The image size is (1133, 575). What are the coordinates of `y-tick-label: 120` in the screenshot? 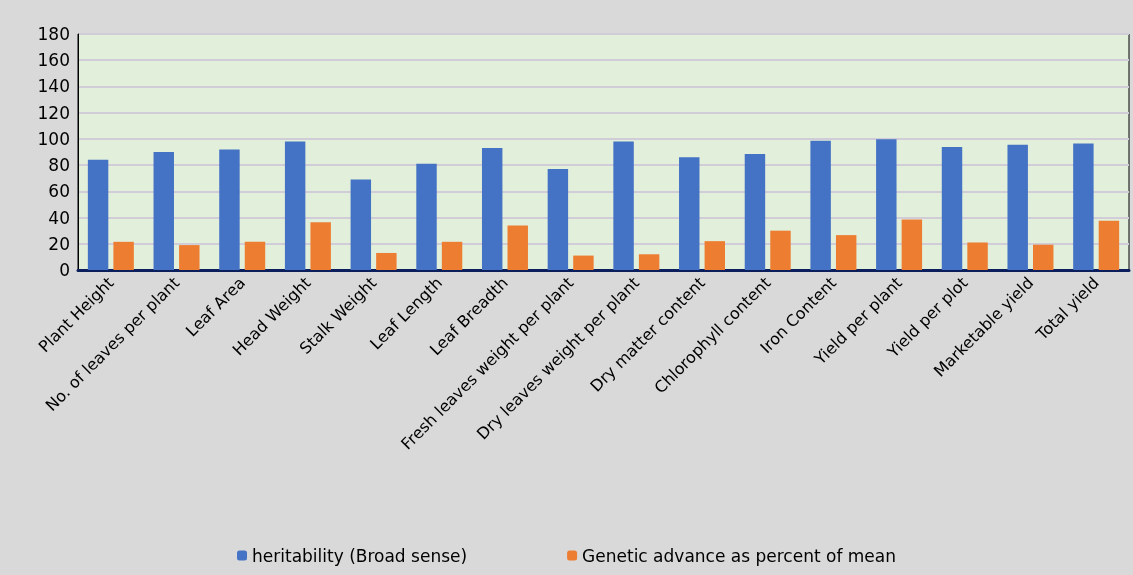 It's located at (53, 112).